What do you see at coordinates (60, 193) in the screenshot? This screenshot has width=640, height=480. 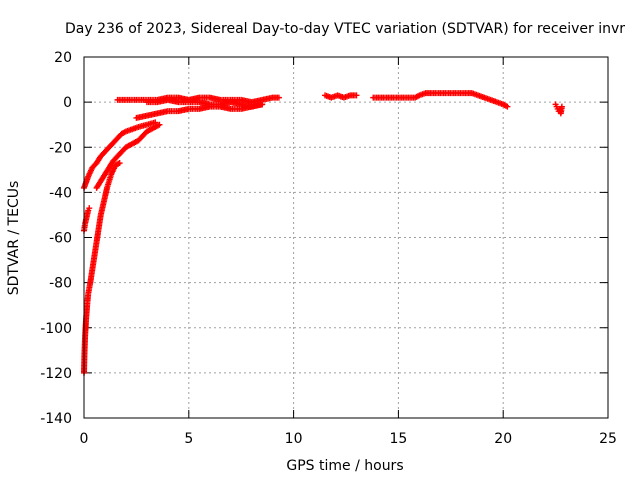 I see `y-tick-label: -40` at bounding box center [60, 193].